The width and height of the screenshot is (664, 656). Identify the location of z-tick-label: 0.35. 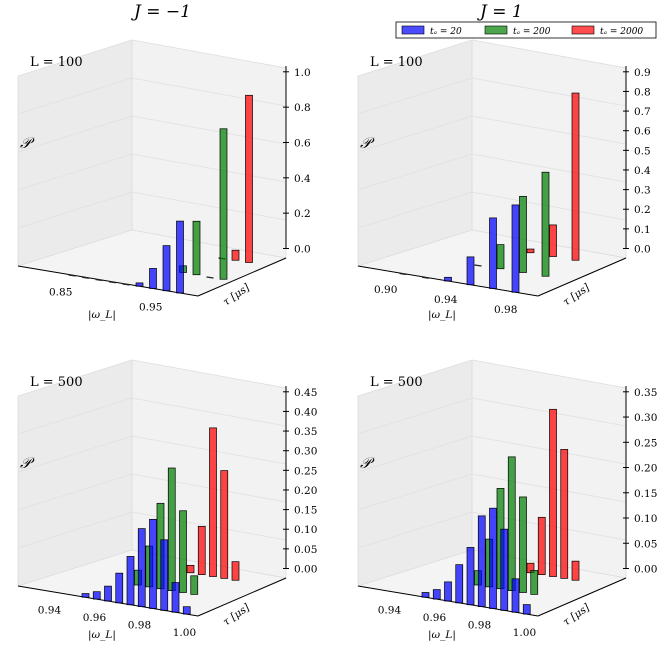
(305, 432).